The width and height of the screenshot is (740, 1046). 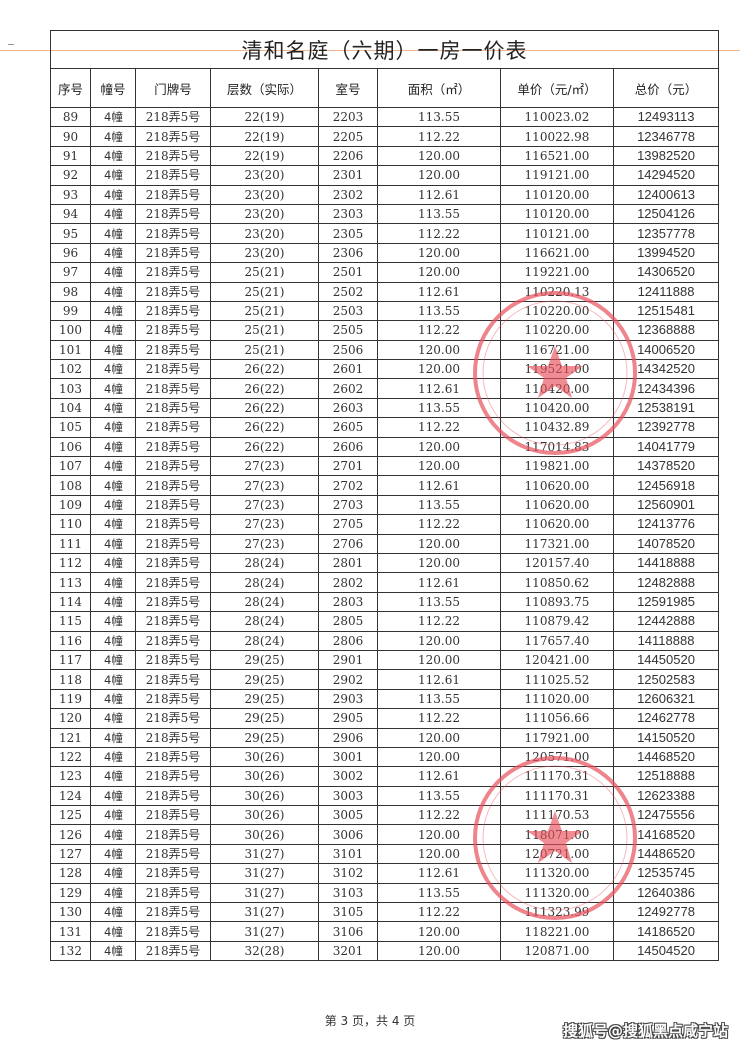 What do you see at coordinates (70, 776) in the screenshot?
I see `cell-index: 123` at bounding box center [70, 776].